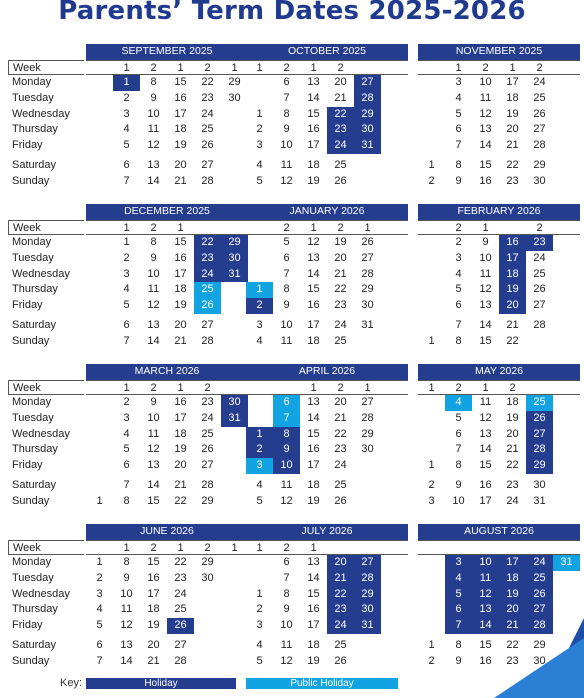 The height and width of the screenshot is (698, 584). Describe the element at coordinates (167, 579) in the screenshot. I see `weekday-row: 2 9 16 23 30` at that location.